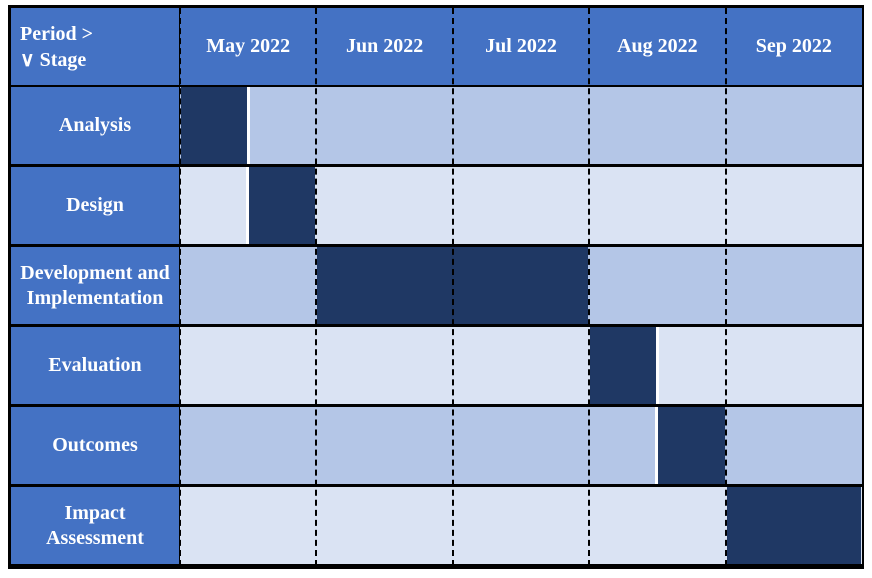 This screenshot has width=872, height=578. Describe the element at coordinates (248, 46) in the screenshot. I see `month-header: May 2022` at that location.